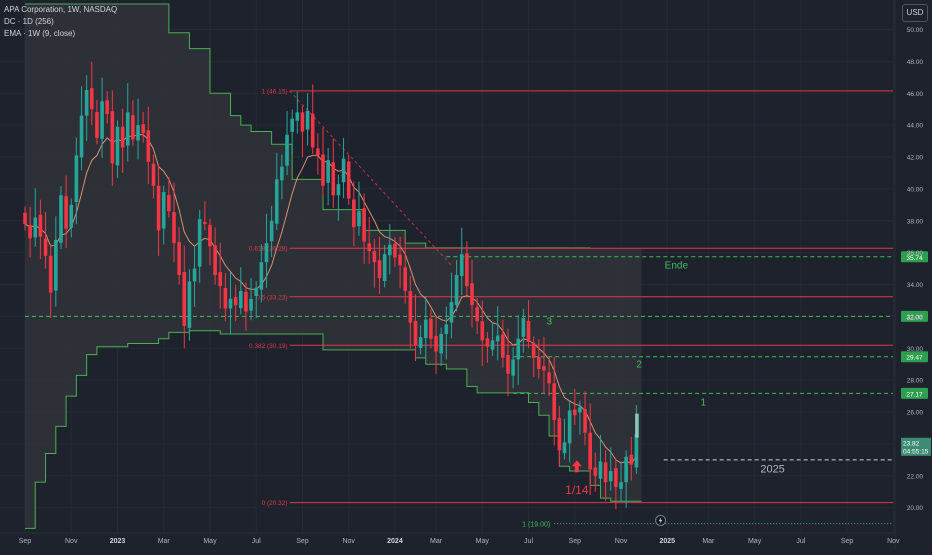 This screenshot has height=555, width=932. Describe the element at coordinates (61, 9) in the screenshot. I see `symbol-title: APA Corporation, 1W, NASDAQ` at that location.